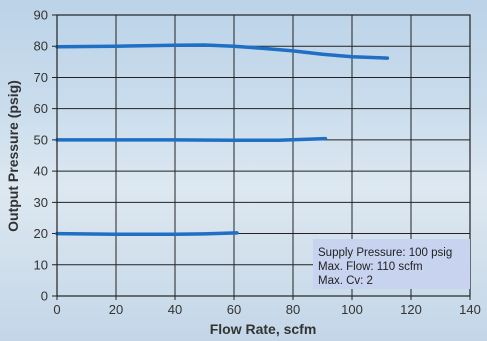 This screenshot has height=341, width=487. Describe the element at coordinates (41, 264) in the screenshot. I see `y-tick-label-10: 10` at that location.